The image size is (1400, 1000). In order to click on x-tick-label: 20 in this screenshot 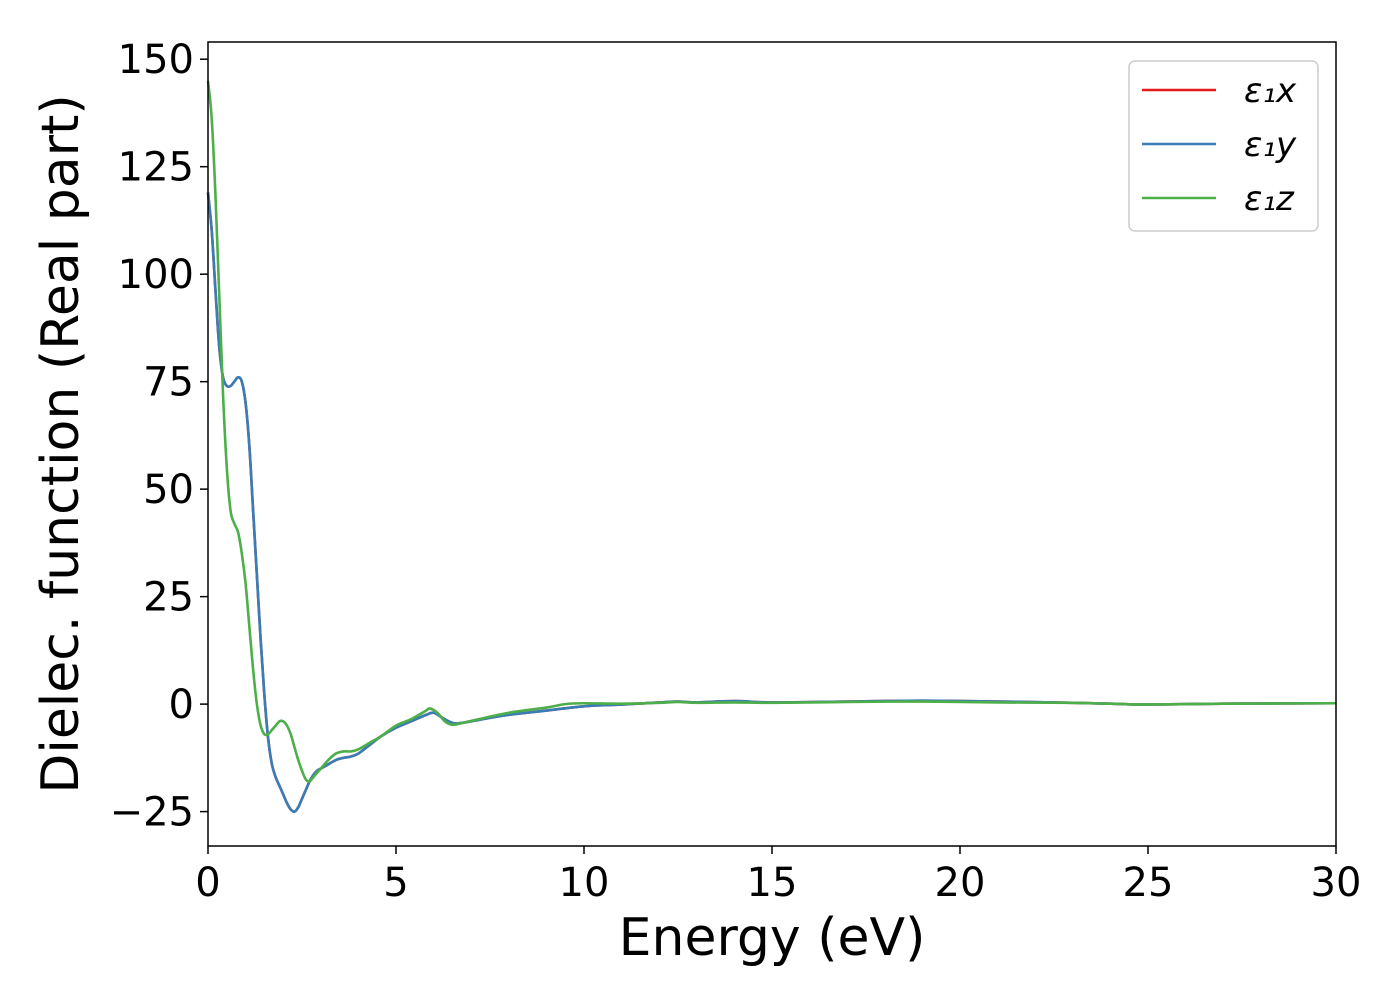, I will do `click(960, 883)`.